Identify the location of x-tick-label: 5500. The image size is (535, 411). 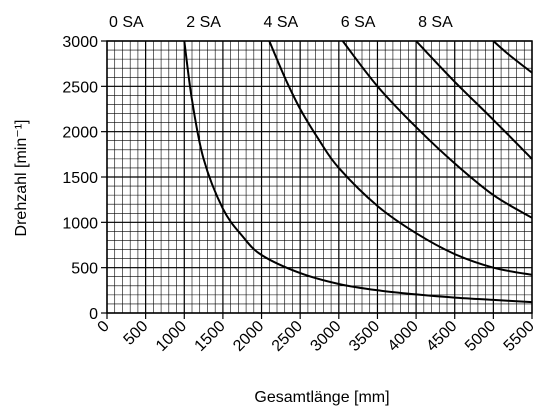
(518, 336).